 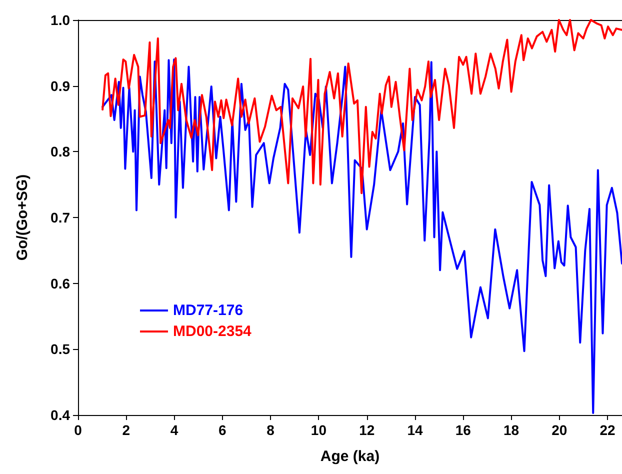 I want to click on x-tick-label: 10, so click(x=318, y=430).